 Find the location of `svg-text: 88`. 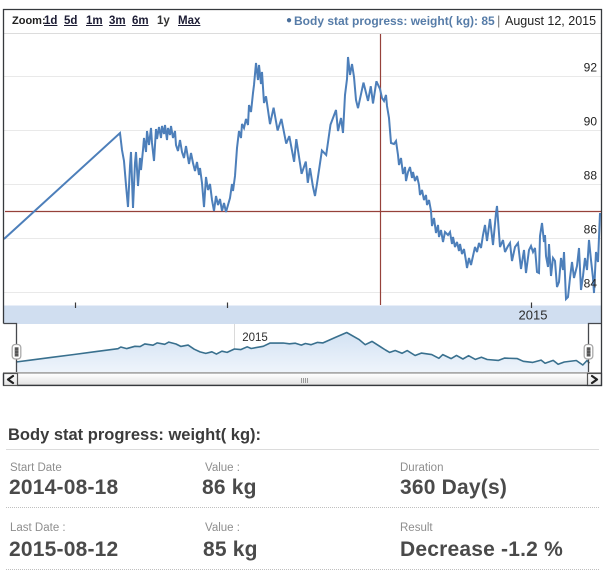

svg-text: 88 is located at coordinates (591, 176).